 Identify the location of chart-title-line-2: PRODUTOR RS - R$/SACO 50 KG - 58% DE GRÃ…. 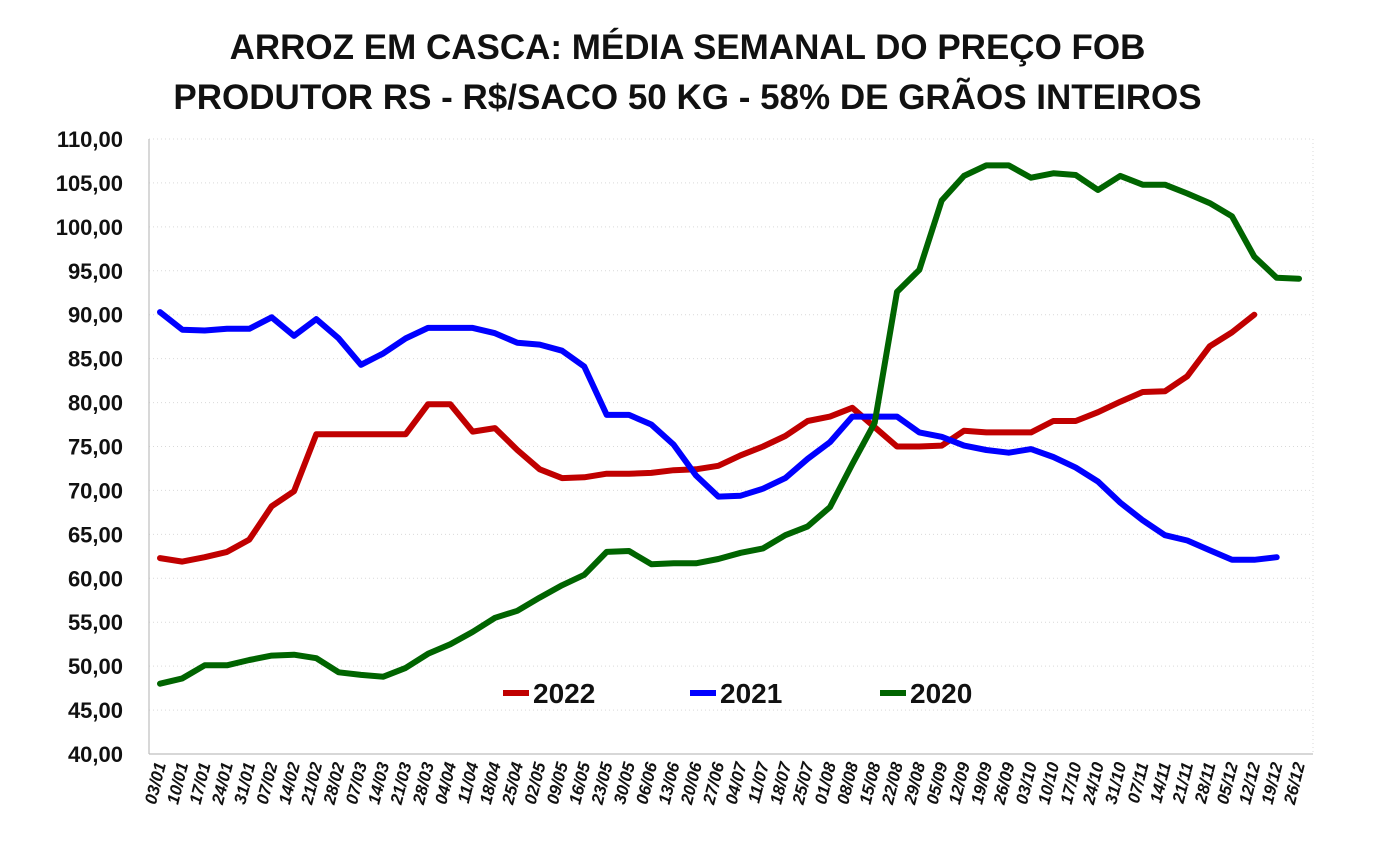
(687, 97).